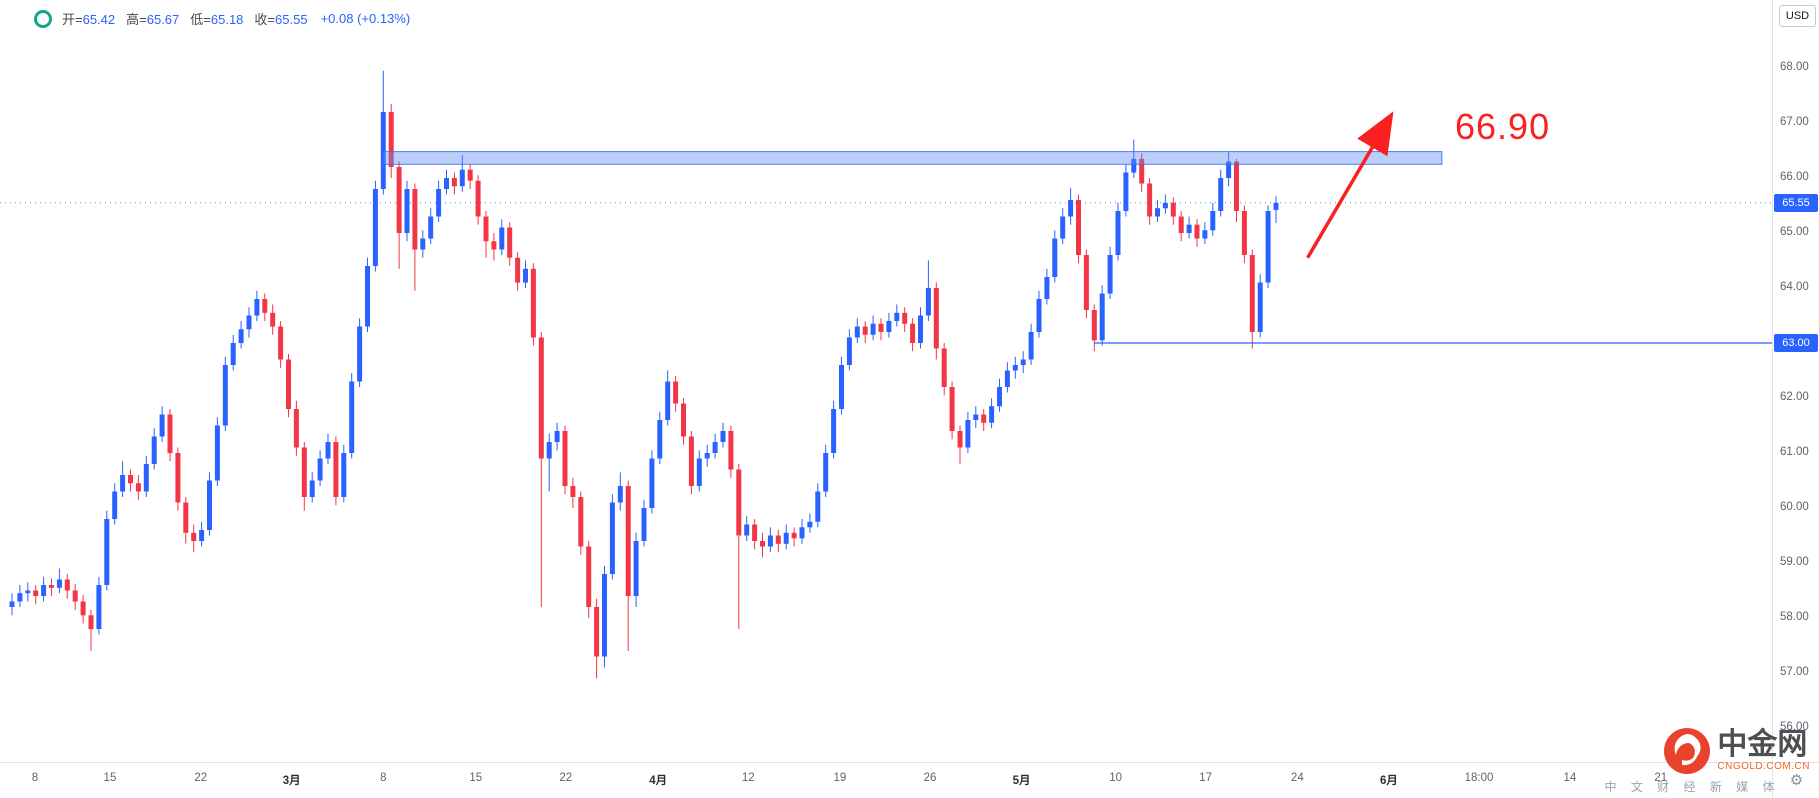 This screenshot has width=1819, height=798. What do you see at coordinates (201, 778) in the screenshot?
I see `time-tick: 22` at bounding box center [201, 778].